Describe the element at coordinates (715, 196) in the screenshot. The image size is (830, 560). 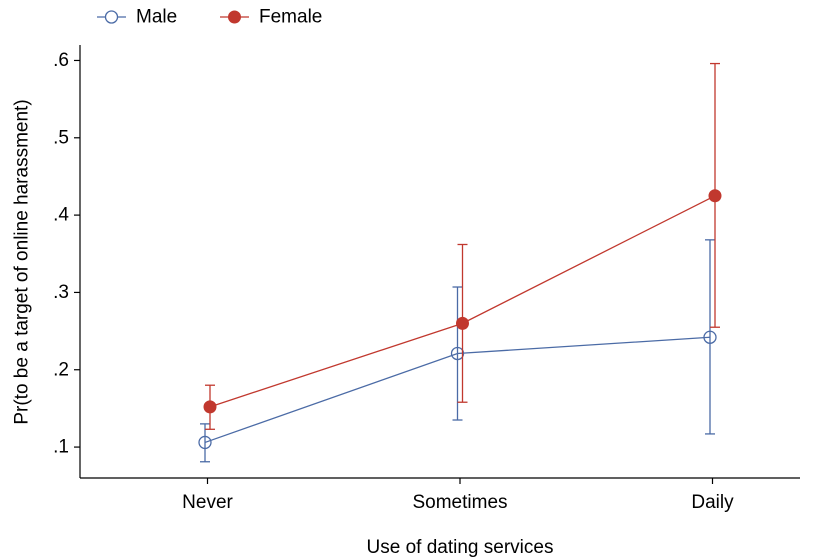
I see `series-female-point-daily` at that location.